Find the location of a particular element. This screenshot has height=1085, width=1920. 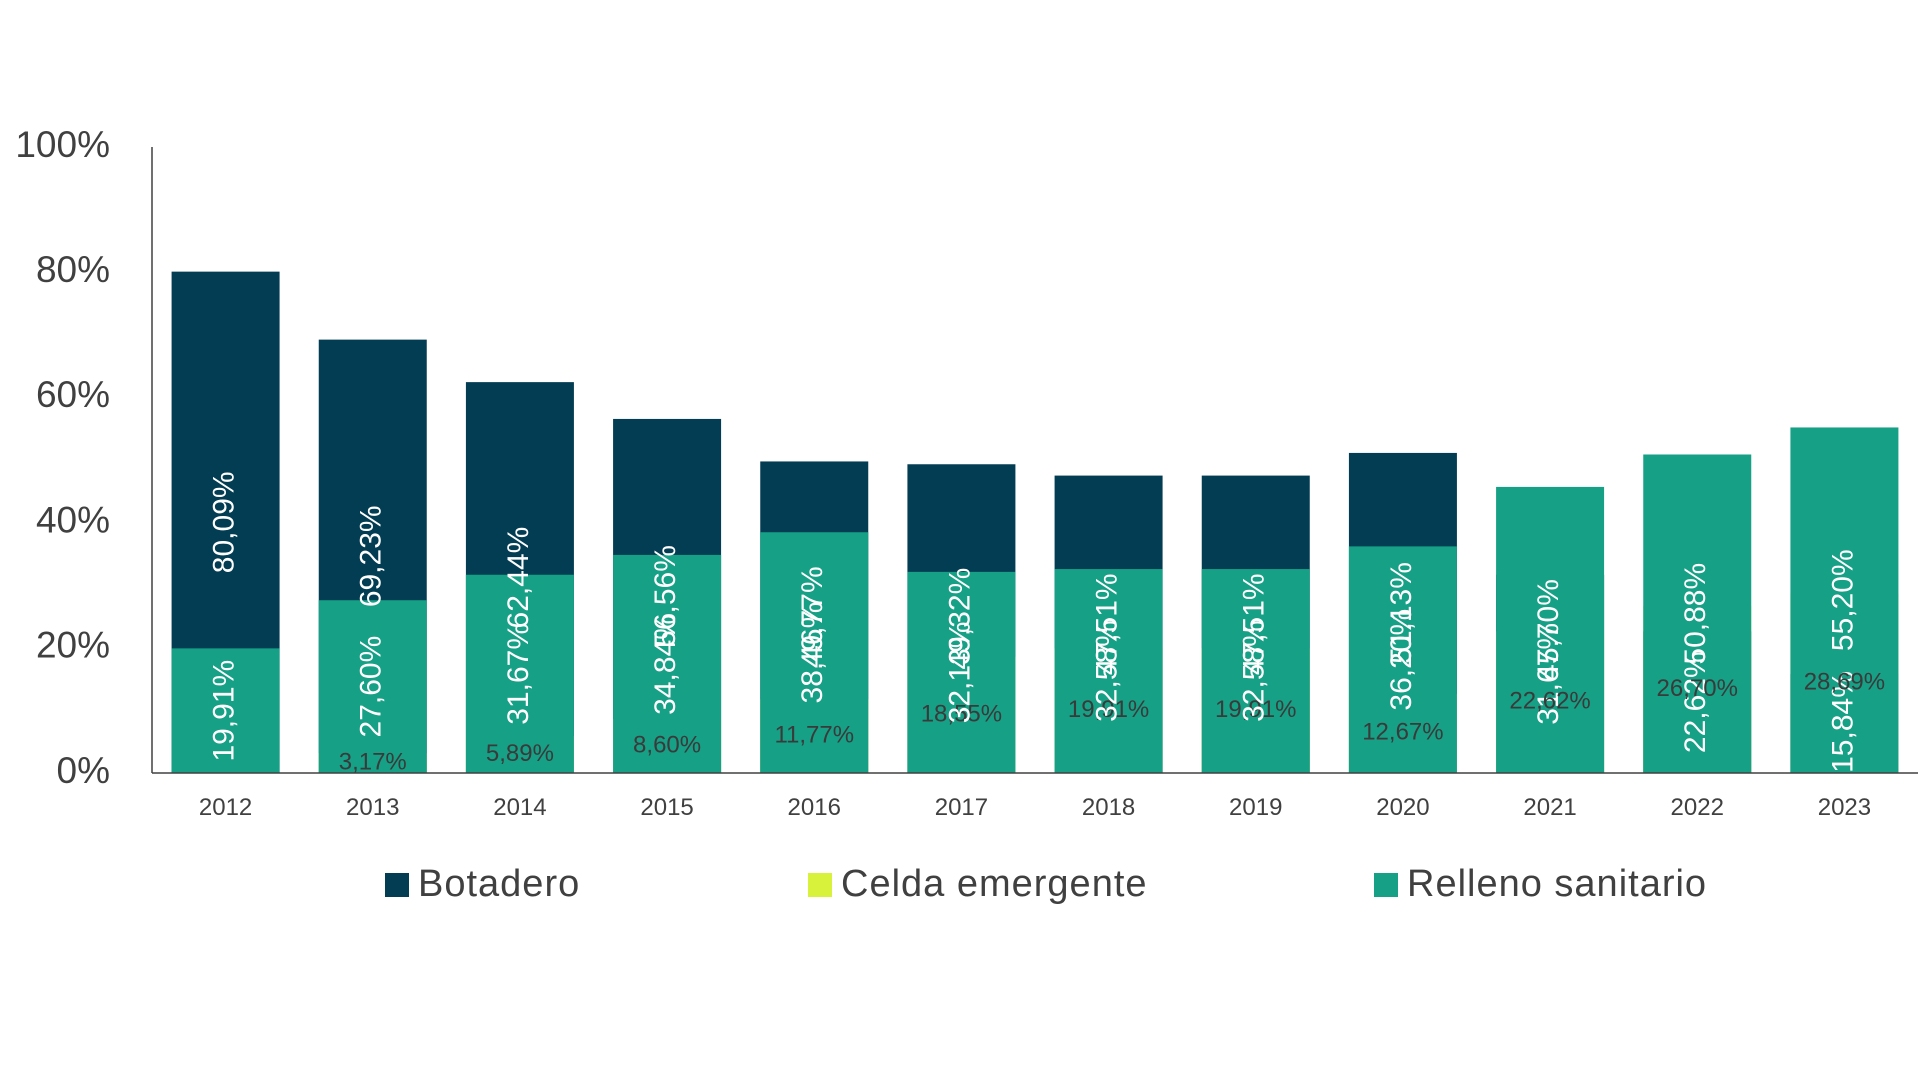

x-tick-label-2020: 2020 is located at coordinates (1402, 807).